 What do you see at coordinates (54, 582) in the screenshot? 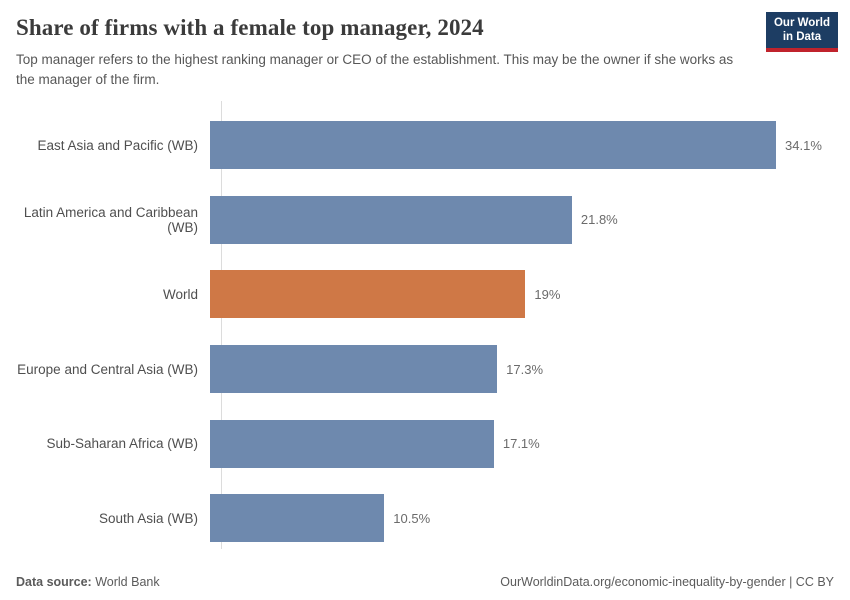
I see `data-source-label: Data source:` at bounding box center [54, 582].